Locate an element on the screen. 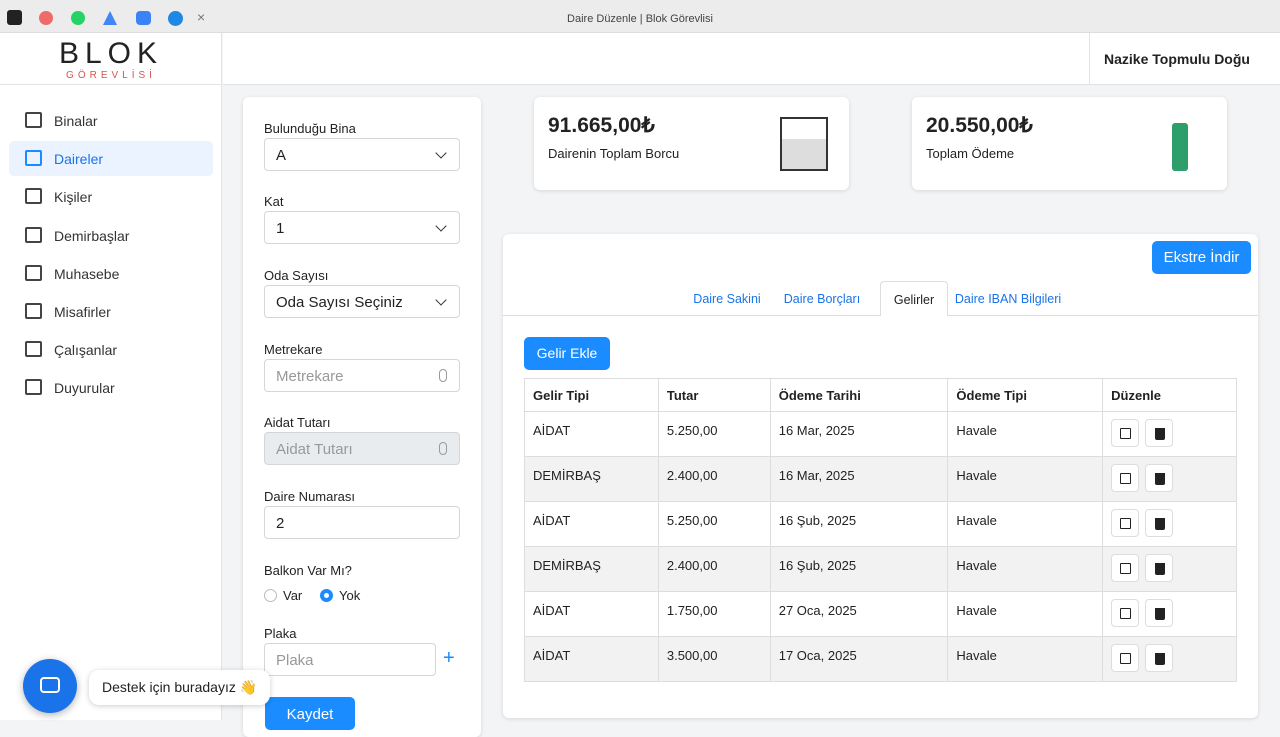  table-cell: 2.400,00 is located at coordinates (714, 569).